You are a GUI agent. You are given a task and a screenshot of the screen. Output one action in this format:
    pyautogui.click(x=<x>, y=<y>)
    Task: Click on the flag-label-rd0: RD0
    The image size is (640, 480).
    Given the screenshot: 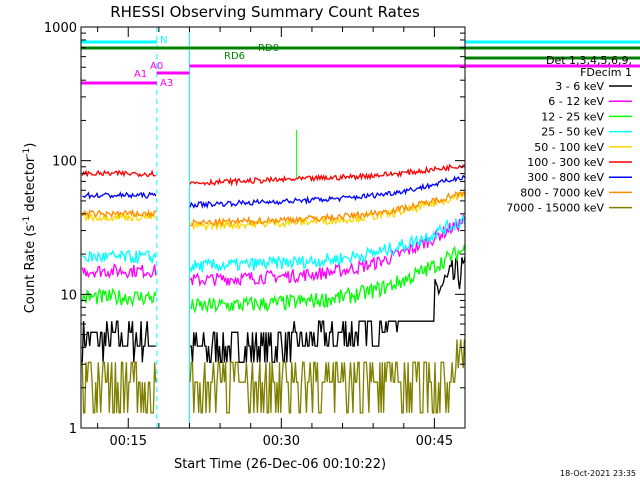 What is the action you would take?
    pyautogui.click(x=268, y=48)
    